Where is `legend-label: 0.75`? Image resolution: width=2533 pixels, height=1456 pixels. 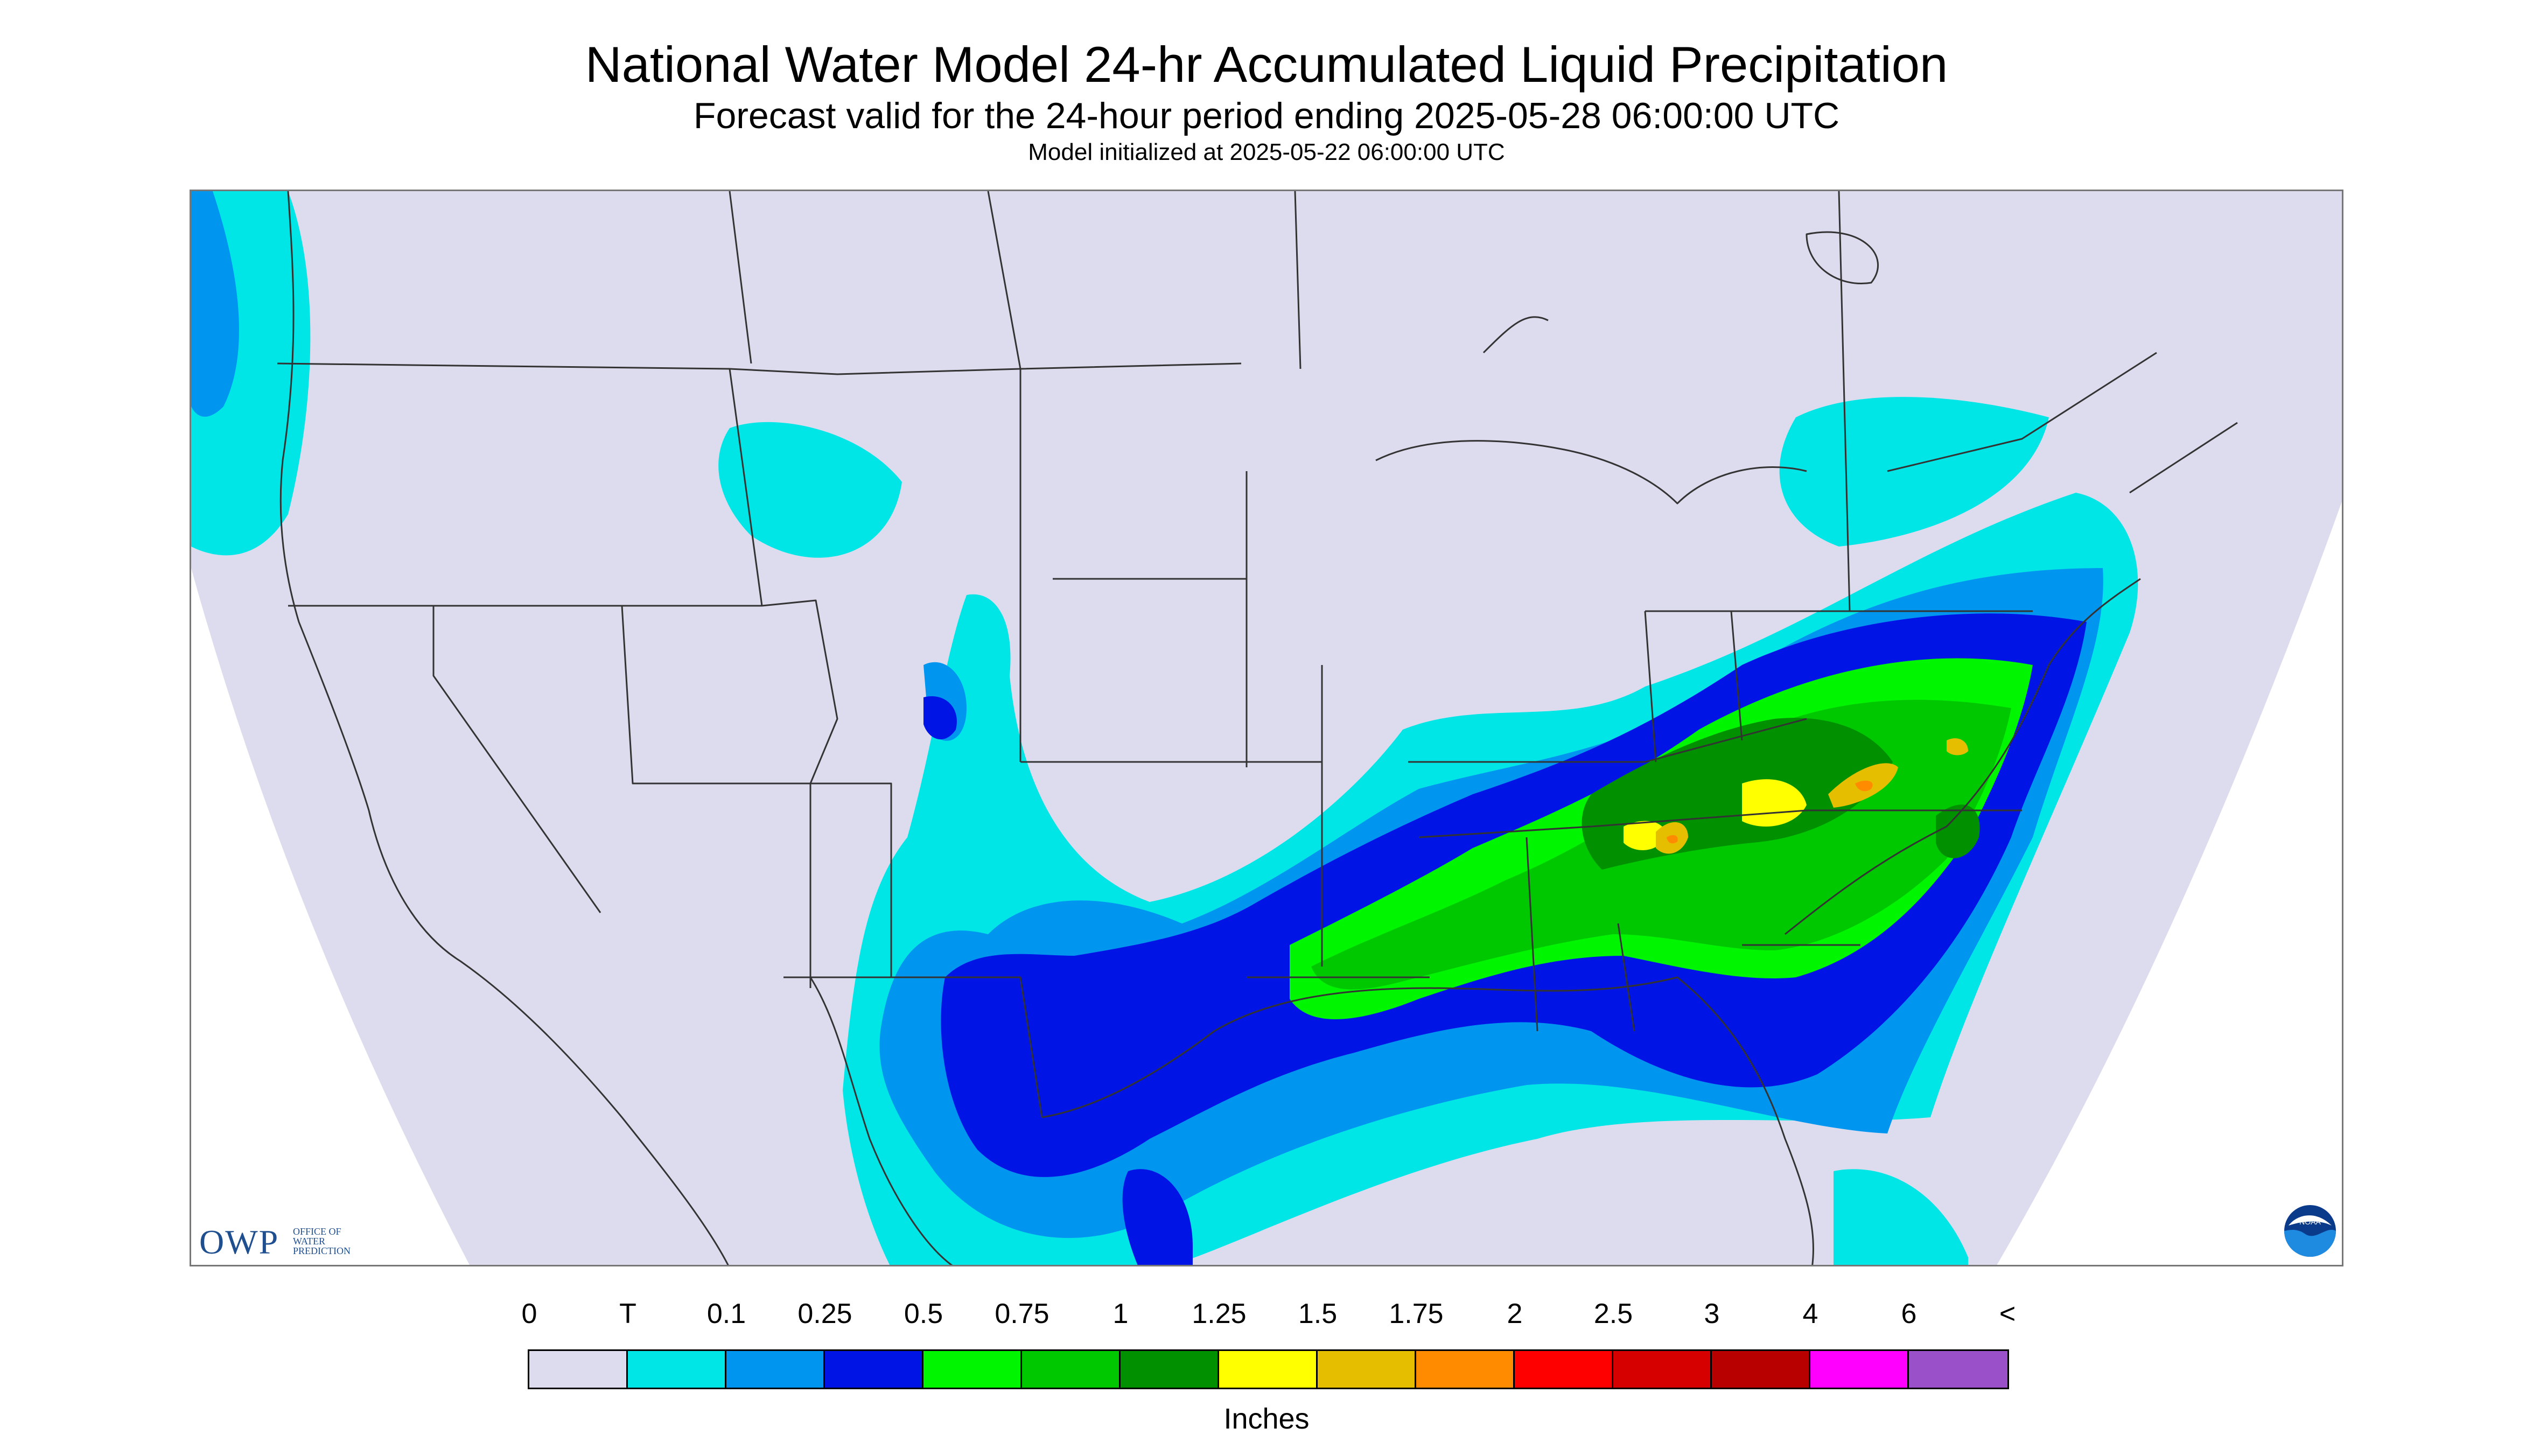
legend-label: 0.75 is located at coordinates (1022, 1313).